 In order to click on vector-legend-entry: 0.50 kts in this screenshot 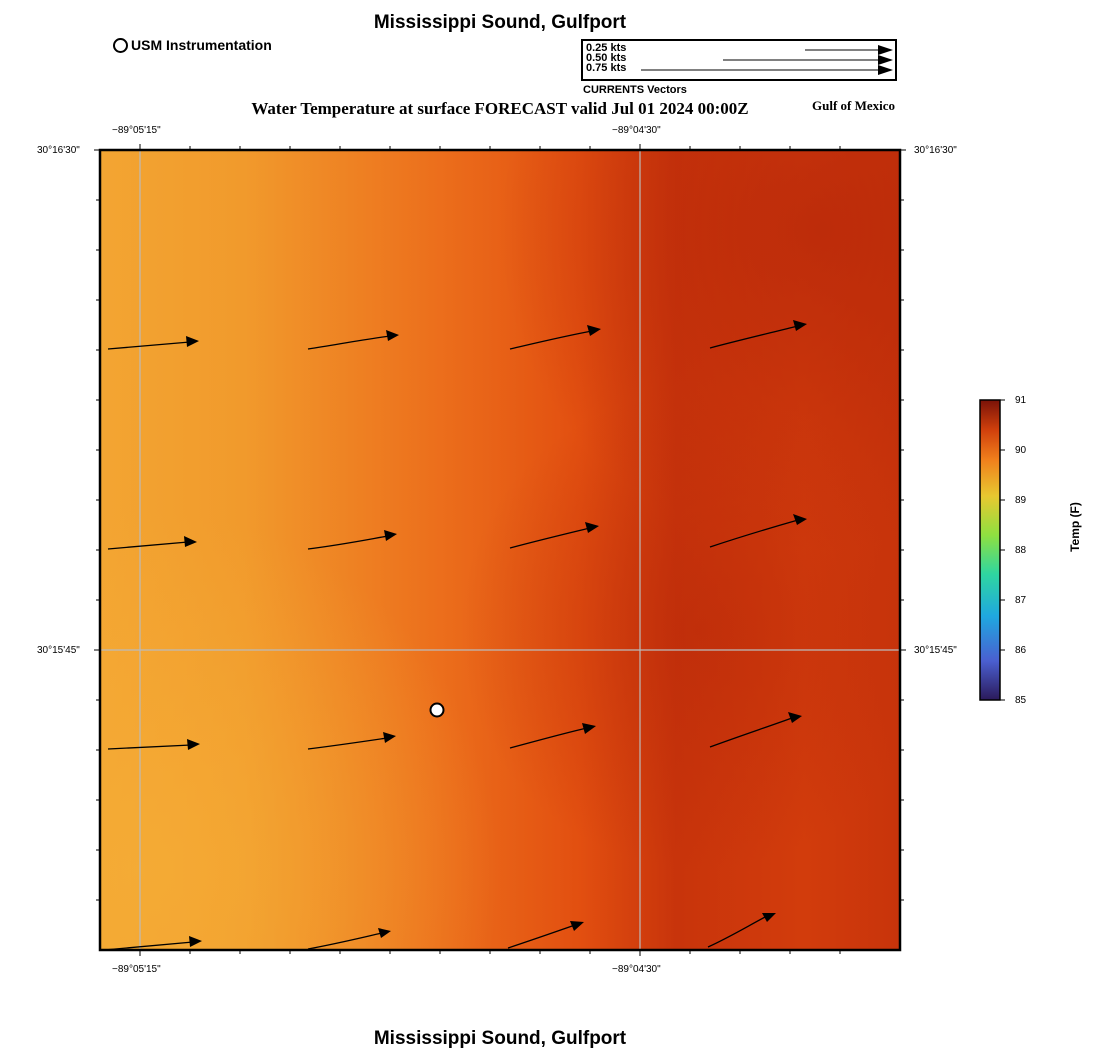, I will do `click(606, 58)`.